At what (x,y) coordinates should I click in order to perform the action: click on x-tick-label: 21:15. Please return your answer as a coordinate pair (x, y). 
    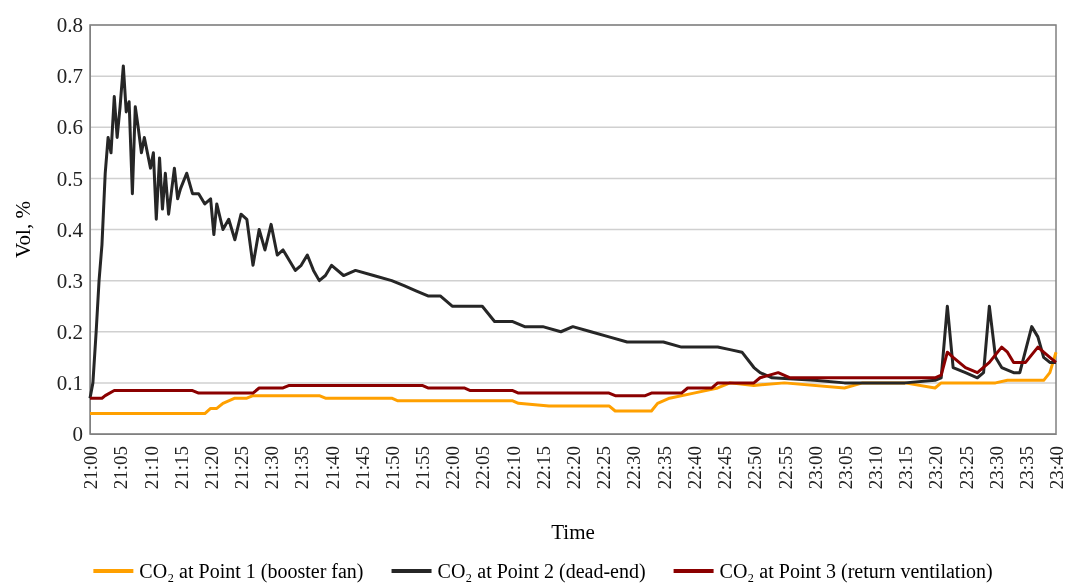
    Looking at the image, I should click on (181, 468).